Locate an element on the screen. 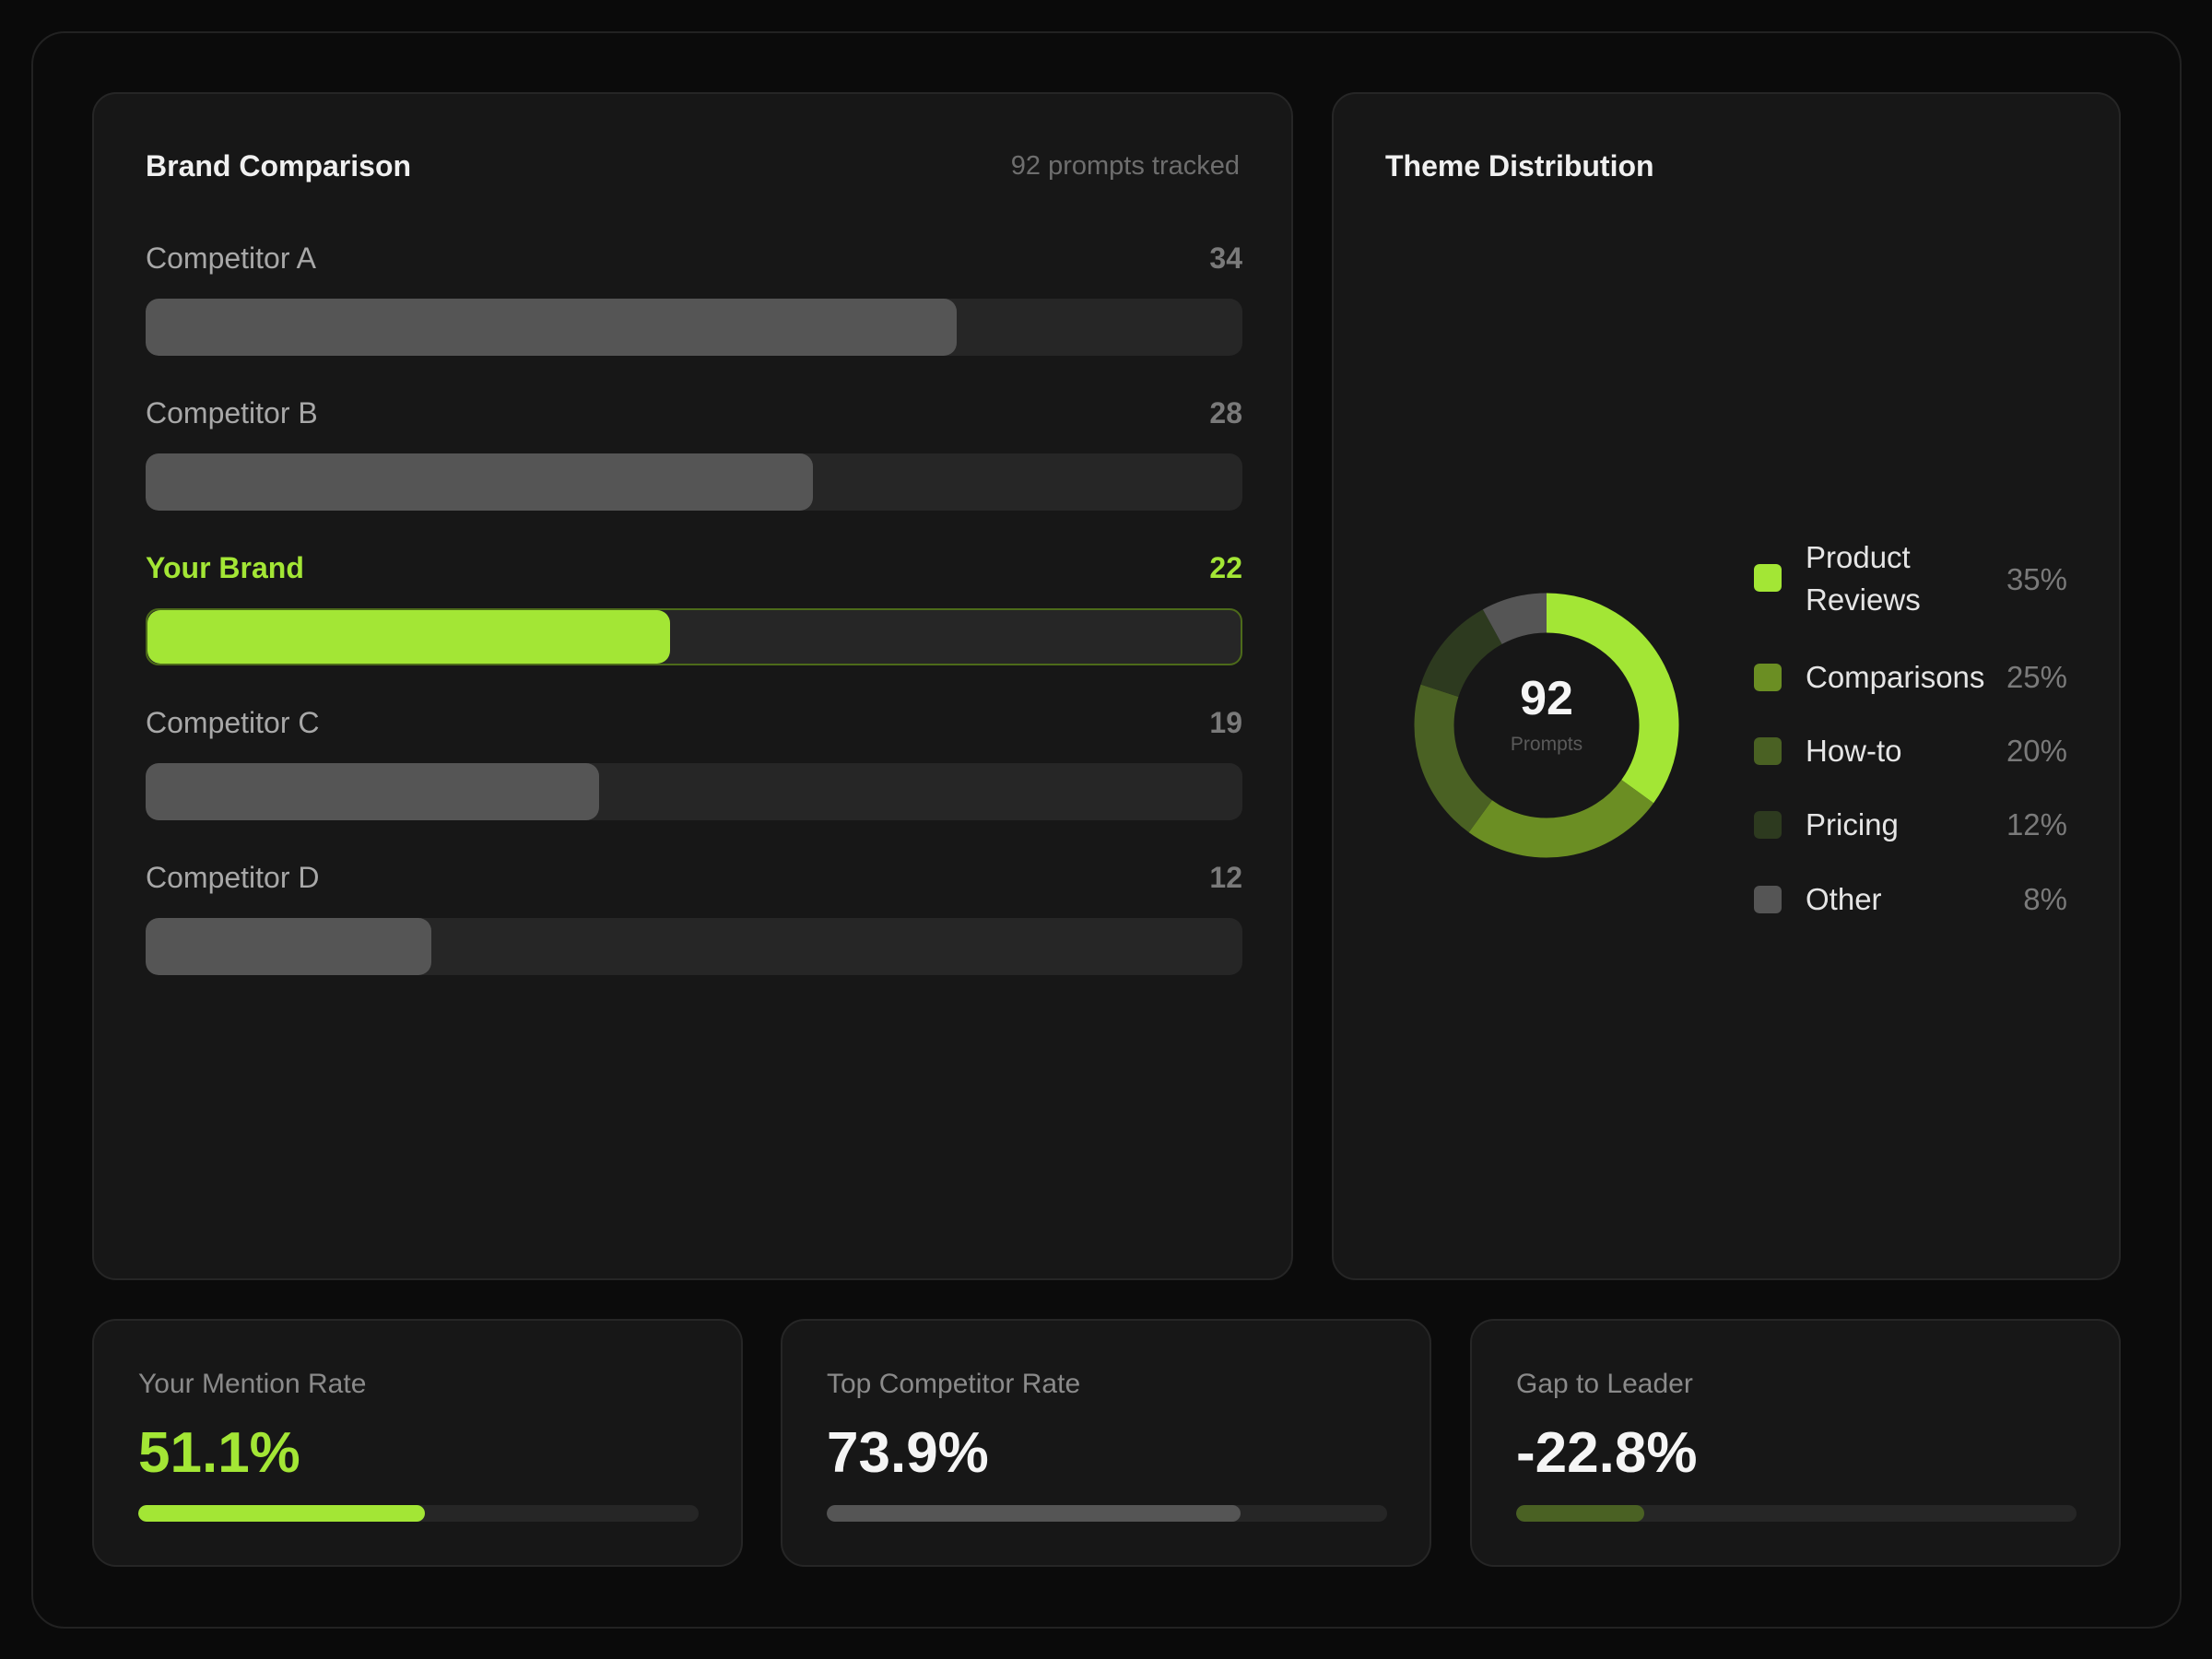 The height and width of the screenshot is (1659, 2212). legend-label: Product Reviews is located at coordinates (1863, 578).